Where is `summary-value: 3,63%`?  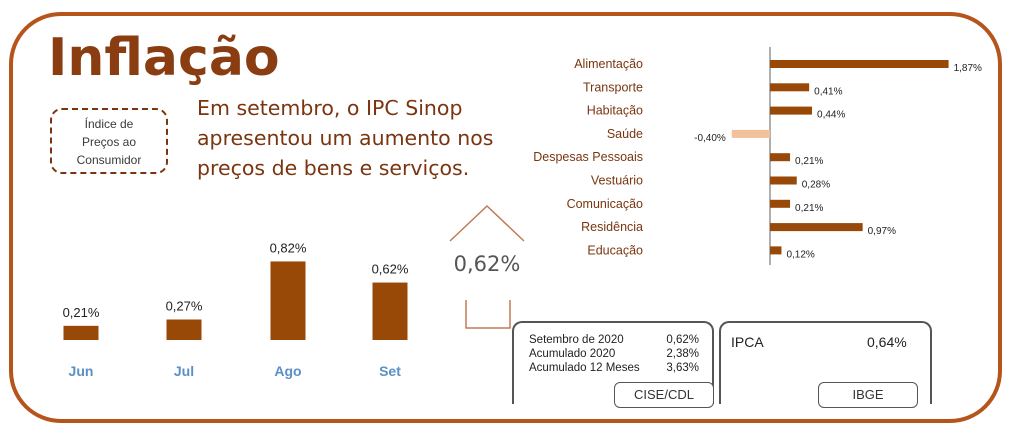
summary-value: 3,63% is located at coordinates (682, 368).